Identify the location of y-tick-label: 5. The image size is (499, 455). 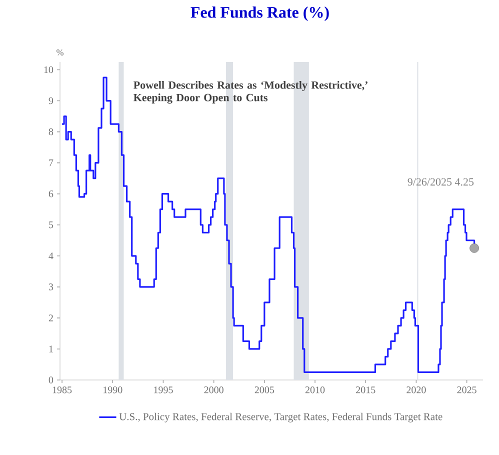
(51, 225).